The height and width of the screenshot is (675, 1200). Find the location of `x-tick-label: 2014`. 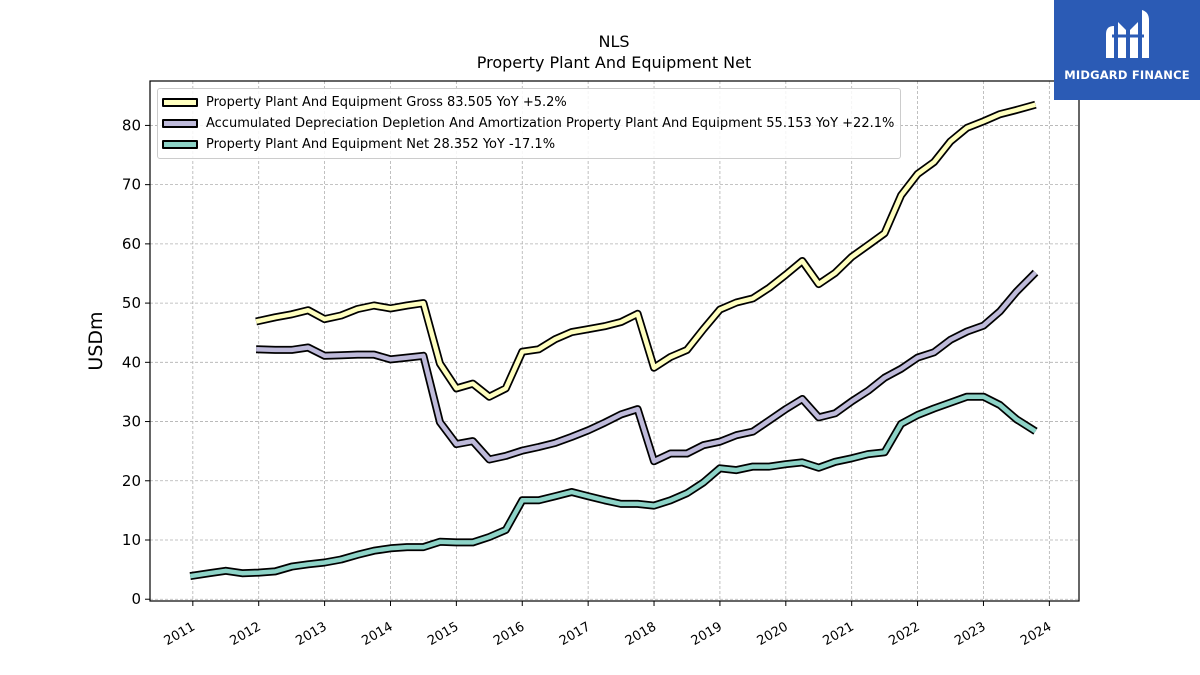

x-tick-label: 2014 is located at coordinates (377, 634).